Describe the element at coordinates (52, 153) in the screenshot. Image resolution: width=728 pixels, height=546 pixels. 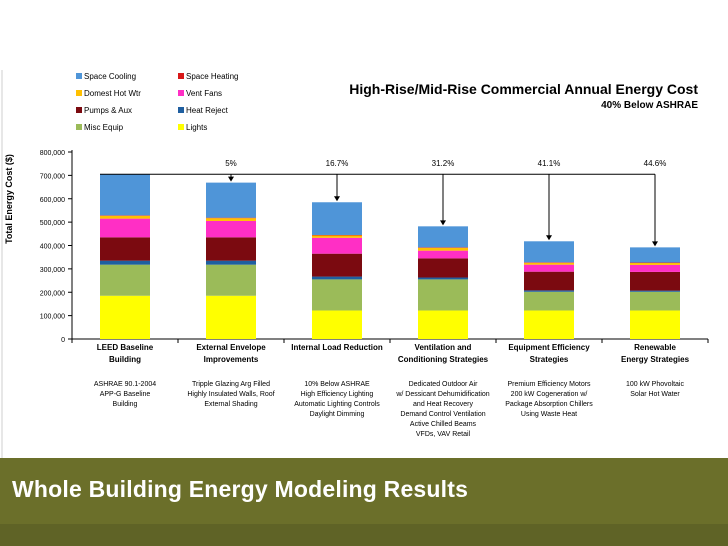
I see `y-tick-label: 800,000` at that location.